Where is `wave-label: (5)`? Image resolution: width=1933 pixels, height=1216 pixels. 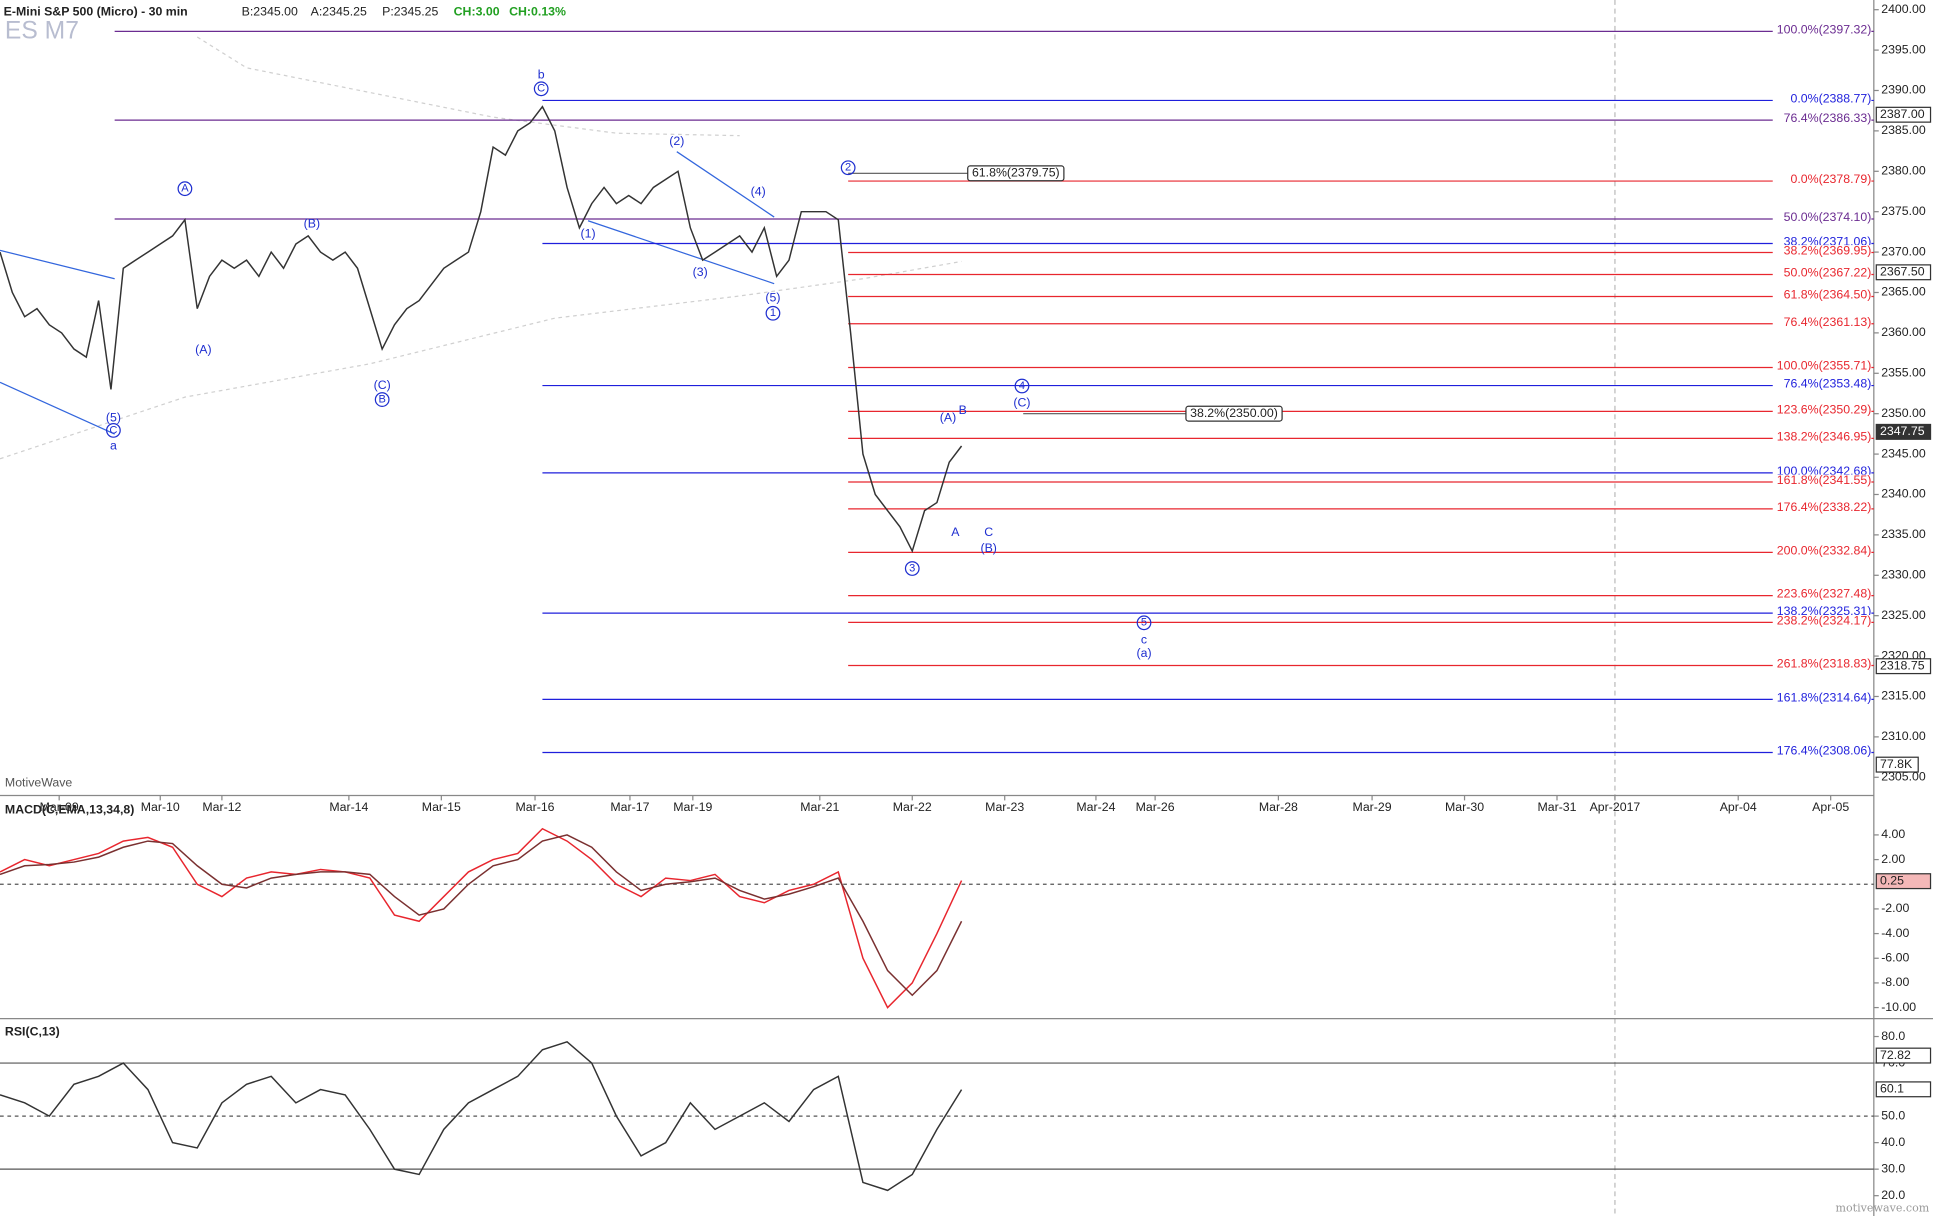
wave-label: (5) is located at coordinates (772, 298).